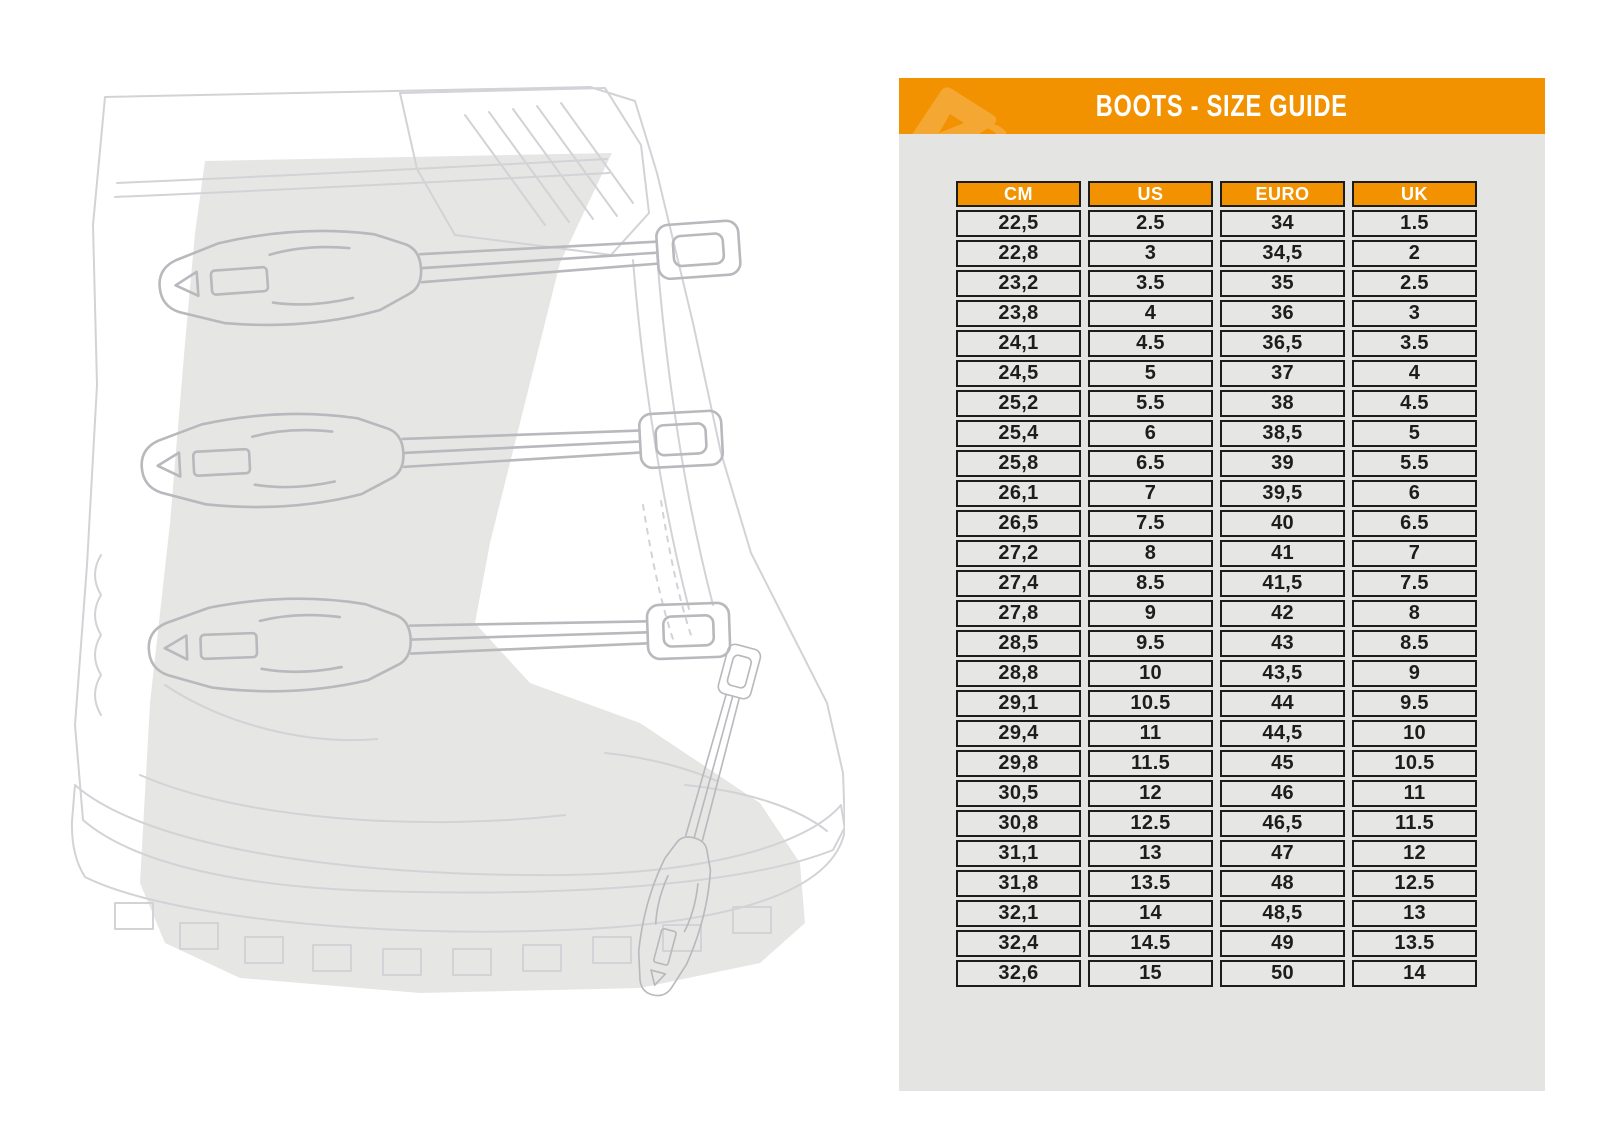 The width and height of the screenshot is (1600, 1131). I want to click on table-cell: 9, so click(1150, 613).